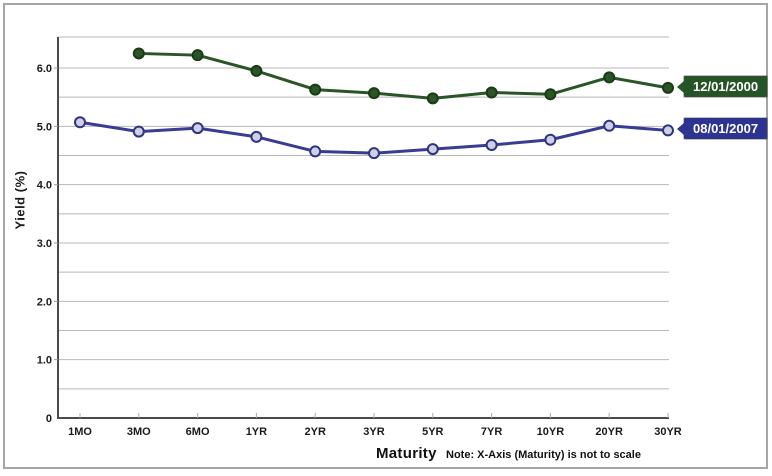 Image resolution: width=772 pixels, height=476 pixels. I want to click on x-tick-label: 3YR, so click(373, 432).